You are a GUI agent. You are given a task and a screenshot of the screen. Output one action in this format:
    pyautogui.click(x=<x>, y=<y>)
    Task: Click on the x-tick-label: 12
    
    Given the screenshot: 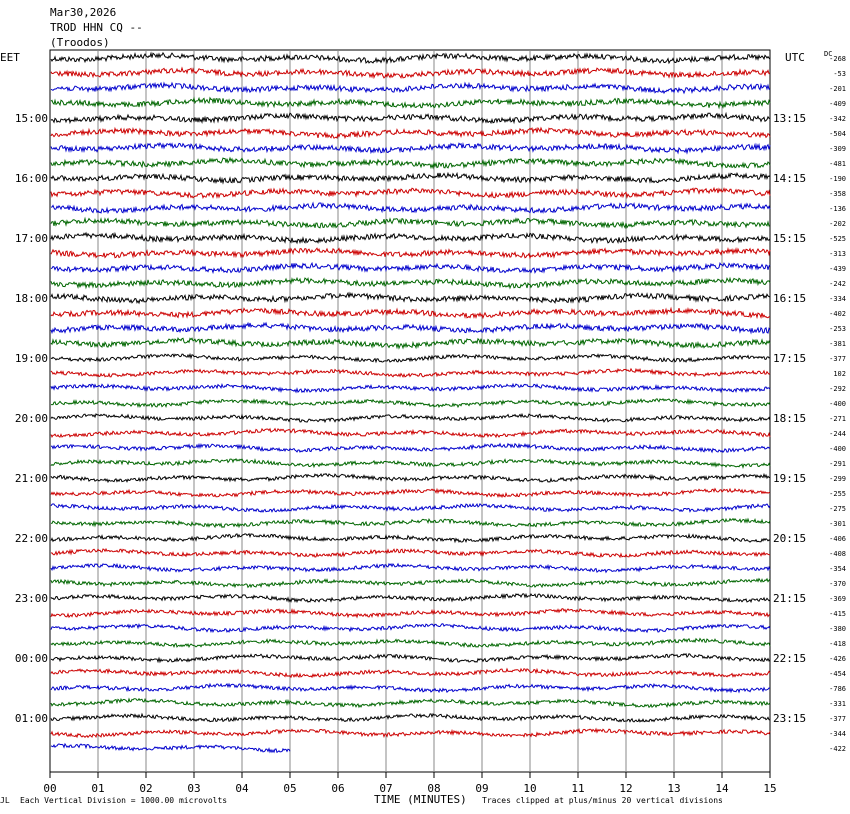 What is the action you would take?
    pyautogui.click(x=625, y=788)
    